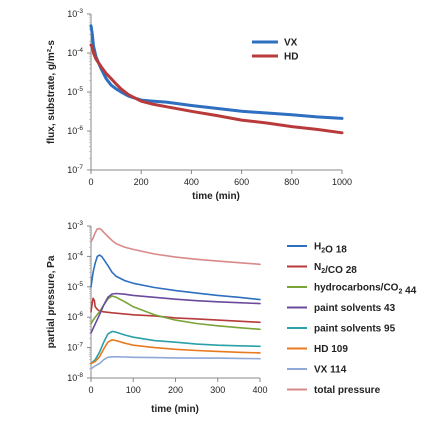  Describe the element at coordinates (336, 250) in the screenshot. I see `pressure-legend-label-part: O 18` at that location.